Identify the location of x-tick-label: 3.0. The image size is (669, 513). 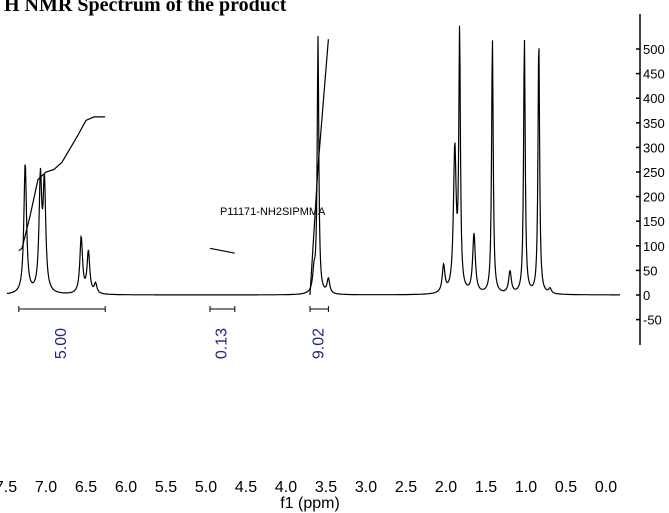
(366, 487).